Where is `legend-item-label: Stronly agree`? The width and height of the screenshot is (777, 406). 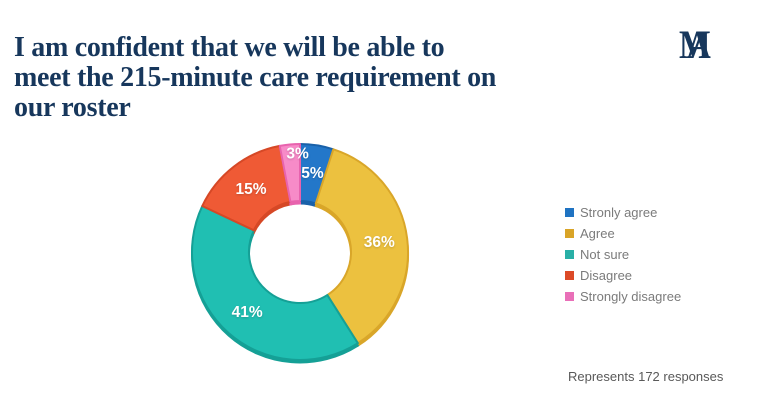 legend-item-label: Stronly agree is located at coordinates (619, 212).